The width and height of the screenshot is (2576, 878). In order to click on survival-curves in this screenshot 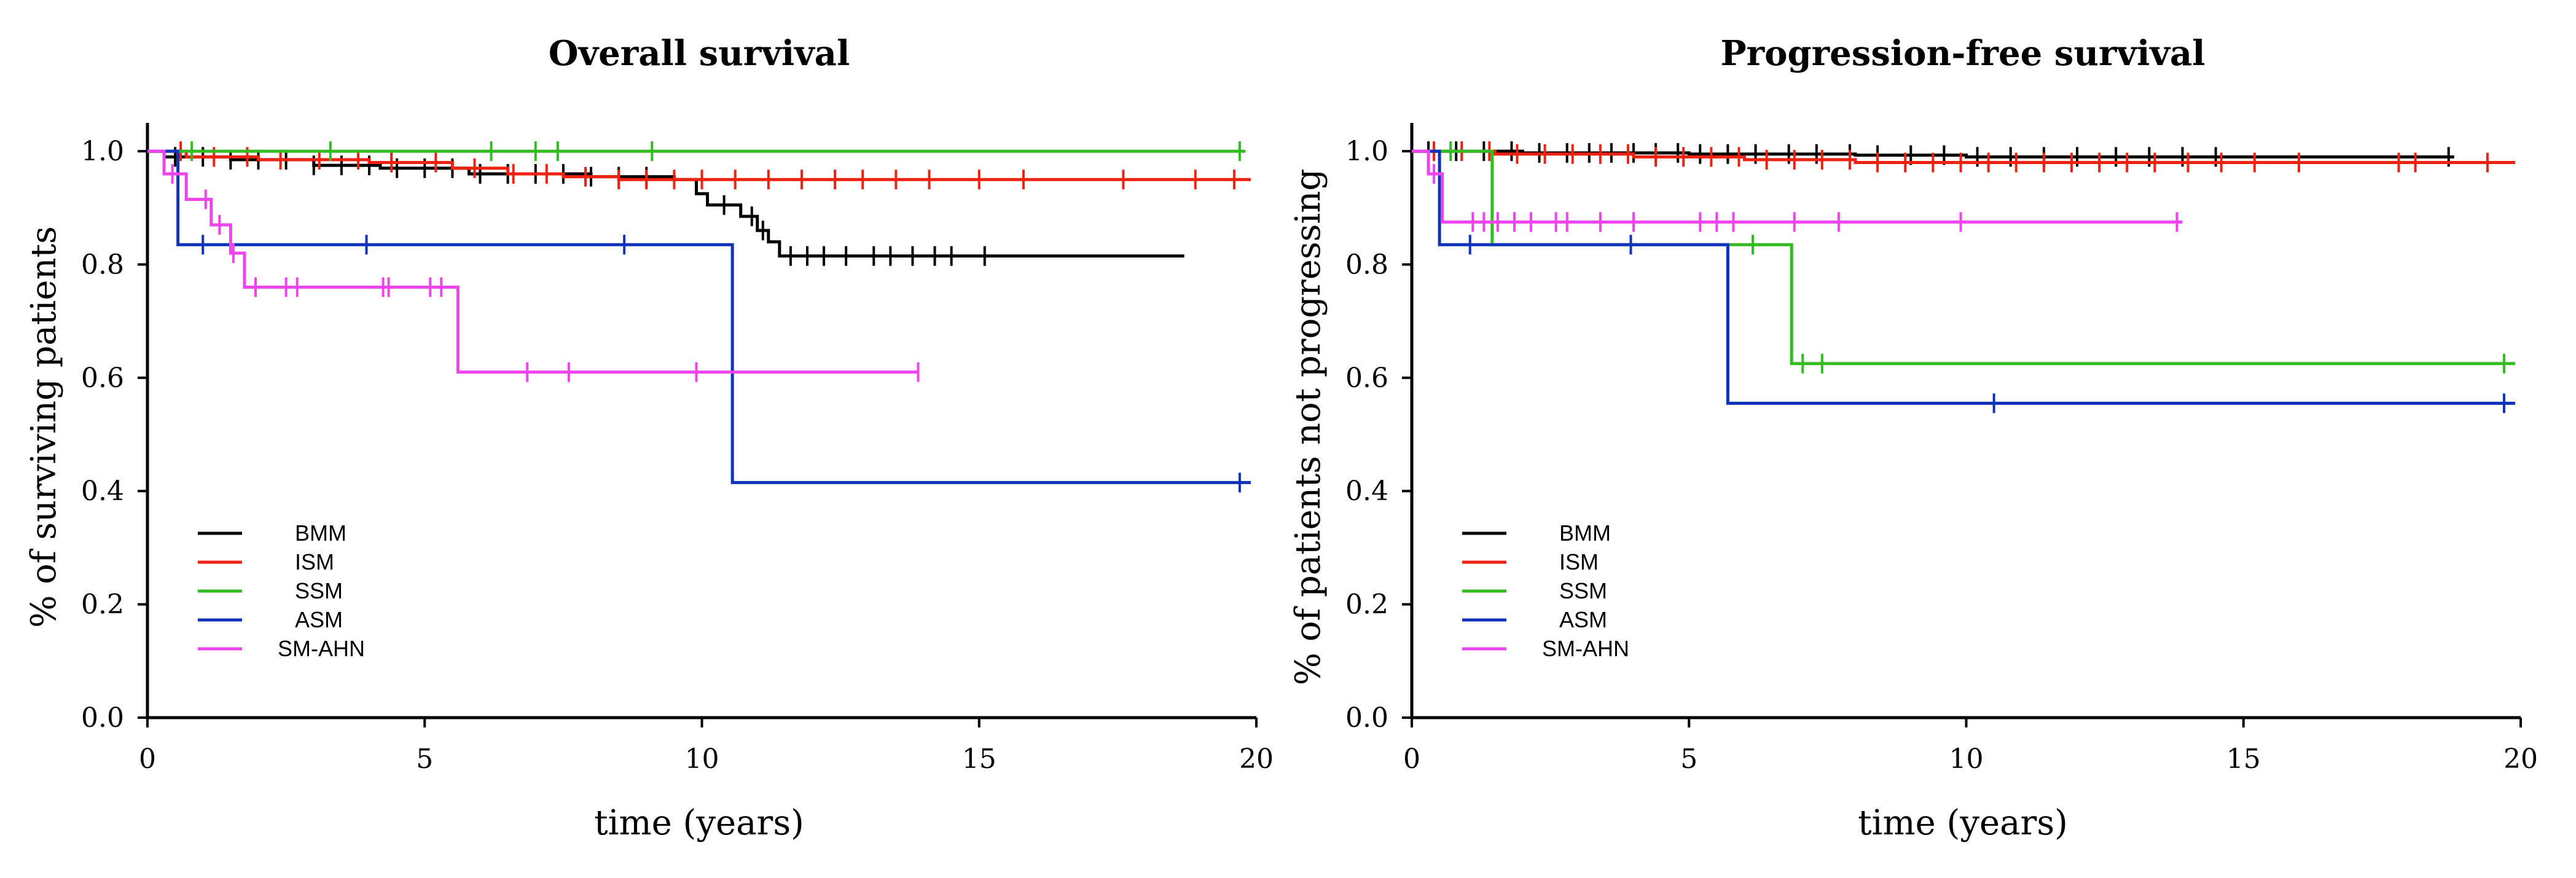, I will do `click(1963, 278)`.